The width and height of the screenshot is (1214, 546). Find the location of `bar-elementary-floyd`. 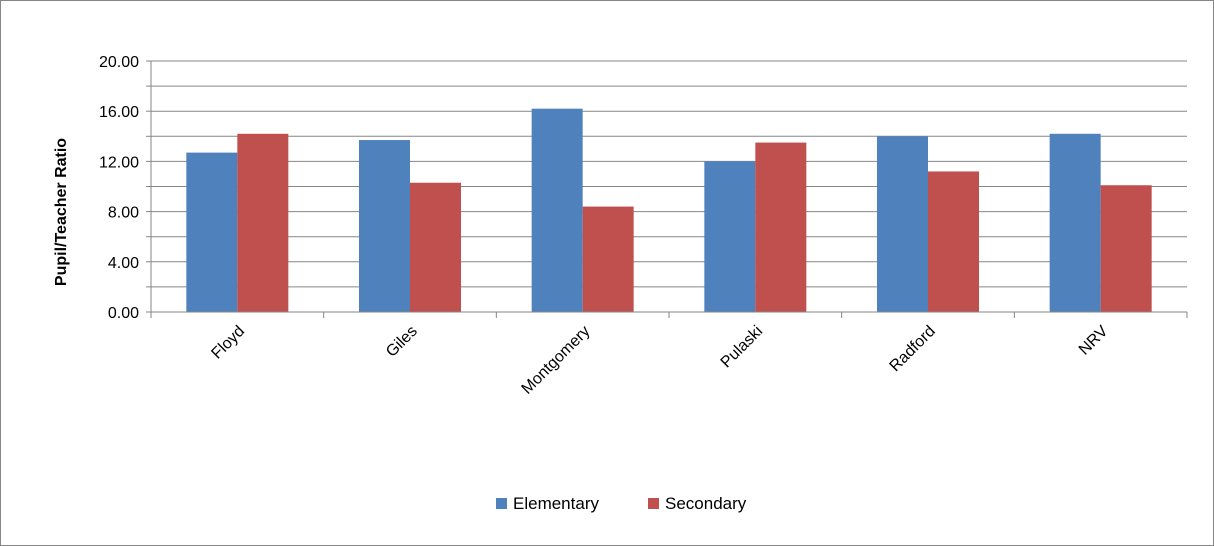

bar-elementary-floyd is located at coordinates (212, 232).